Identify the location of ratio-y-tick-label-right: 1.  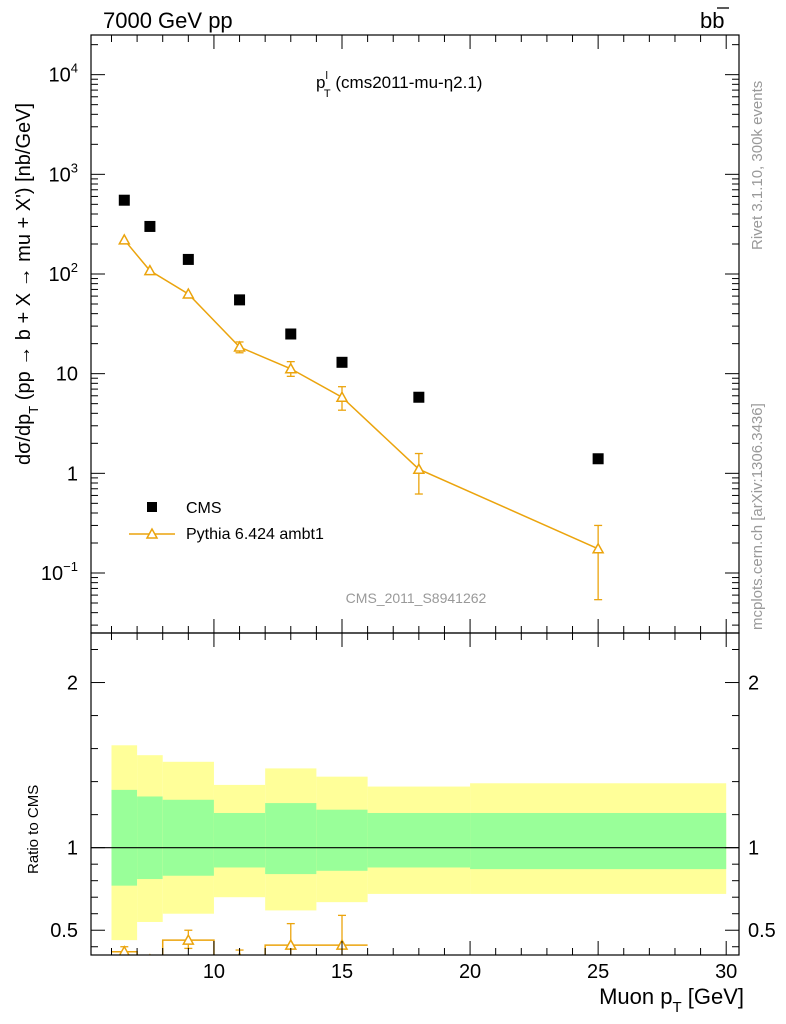
(753, 849).